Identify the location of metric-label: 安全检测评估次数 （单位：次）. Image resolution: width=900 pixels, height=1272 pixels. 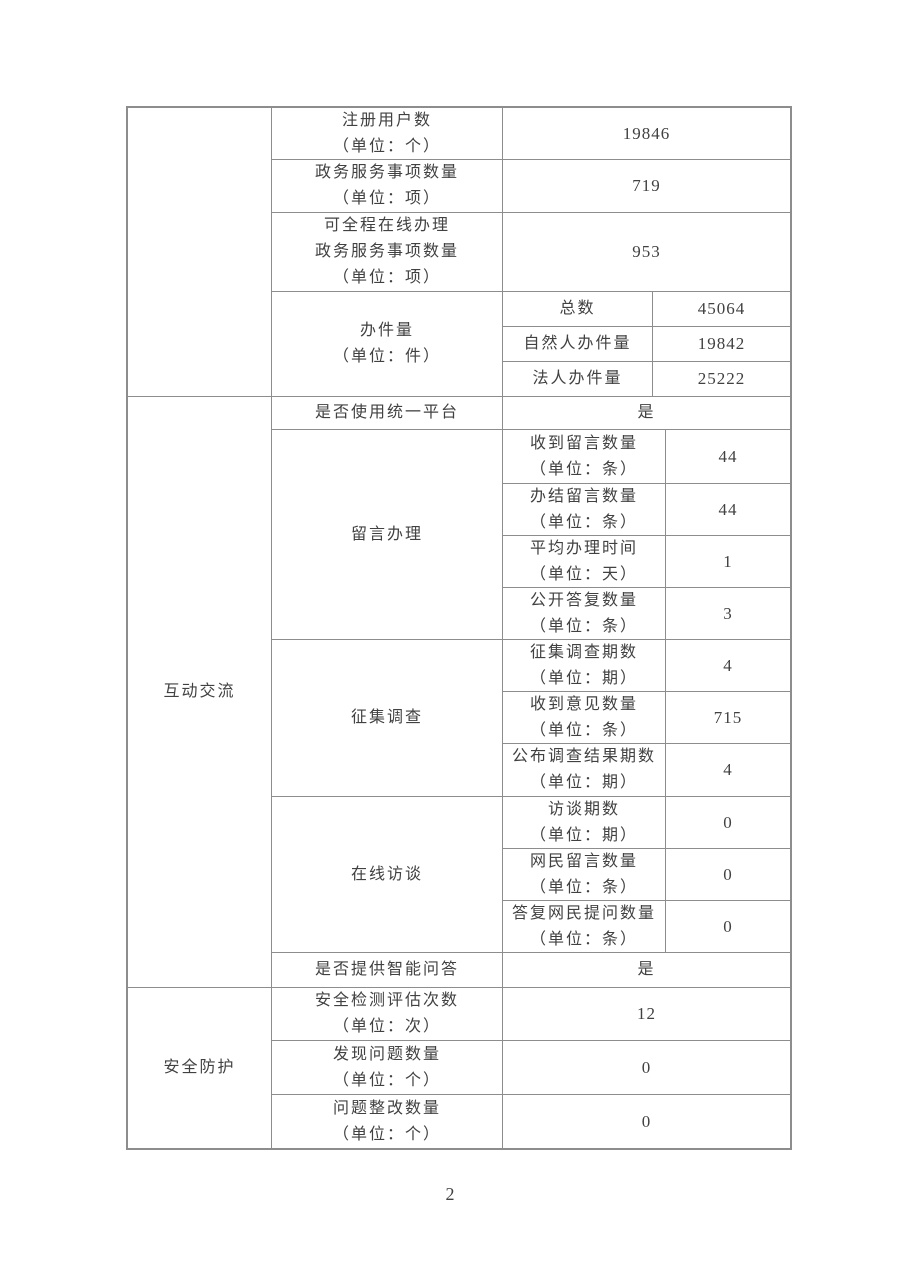
(387, 1014).